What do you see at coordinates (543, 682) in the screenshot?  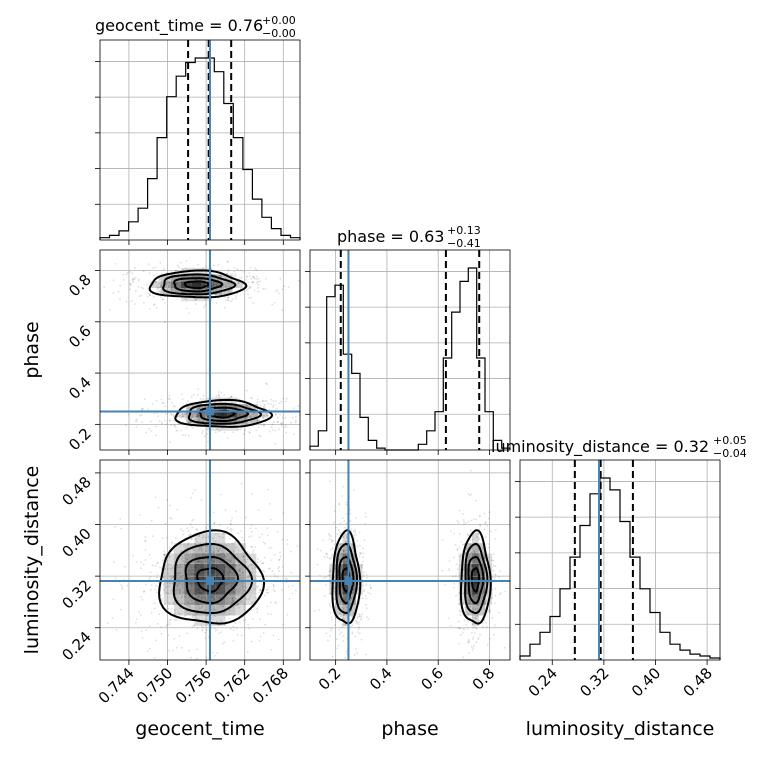 I see `tick-label-x: 0.24` at bounding box center [543, 682].